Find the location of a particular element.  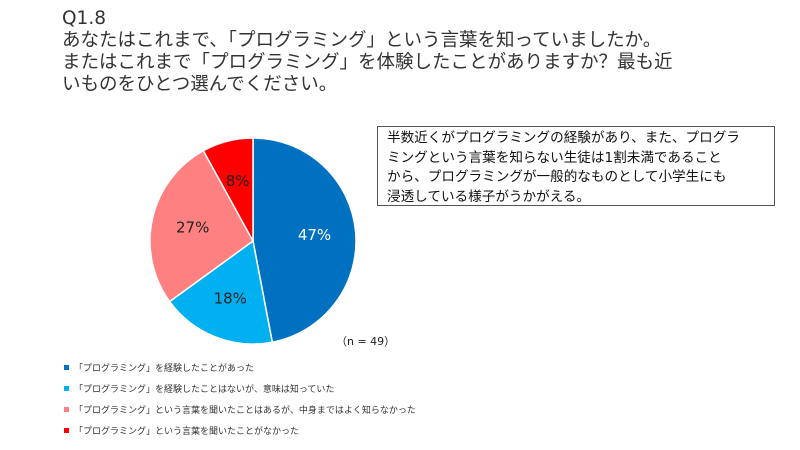

commentary-line-3: から、プログラミングが一般的なものとして小学生にも is located at coordinates (557, 177).